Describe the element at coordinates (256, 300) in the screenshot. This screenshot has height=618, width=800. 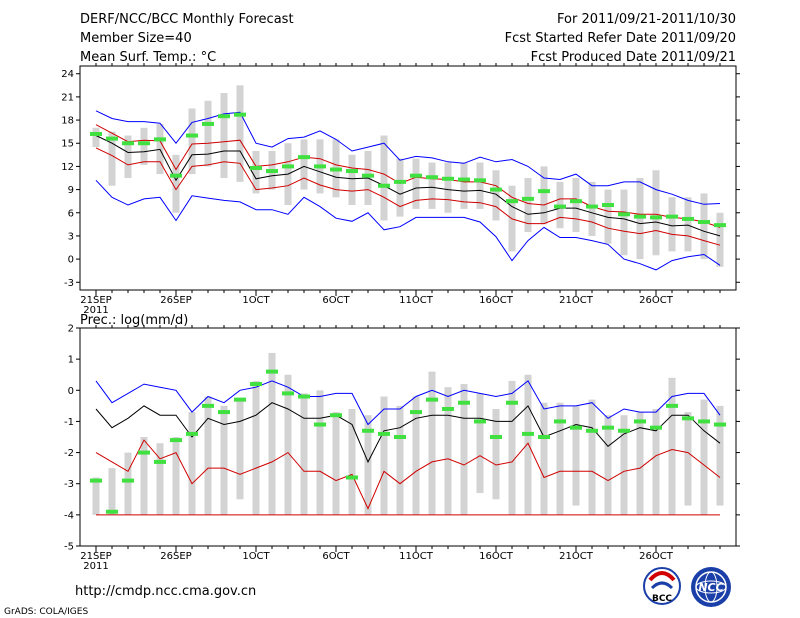
I see `x-tick-label: 1OCT` at that location.